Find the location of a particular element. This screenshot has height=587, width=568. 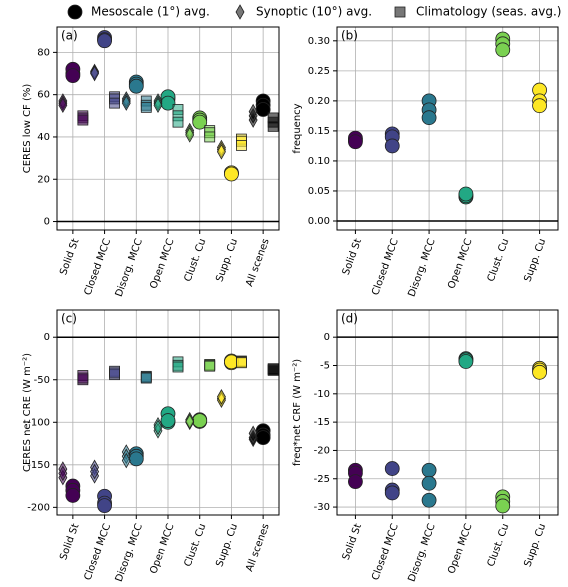

y-tick-label: 0.25 is located at coordinates (319, 71).